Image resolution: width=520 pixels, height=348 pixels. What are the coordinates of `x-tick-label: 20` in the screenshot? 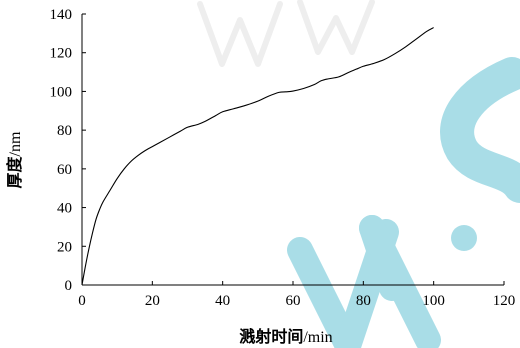 It's located at (152, 301).